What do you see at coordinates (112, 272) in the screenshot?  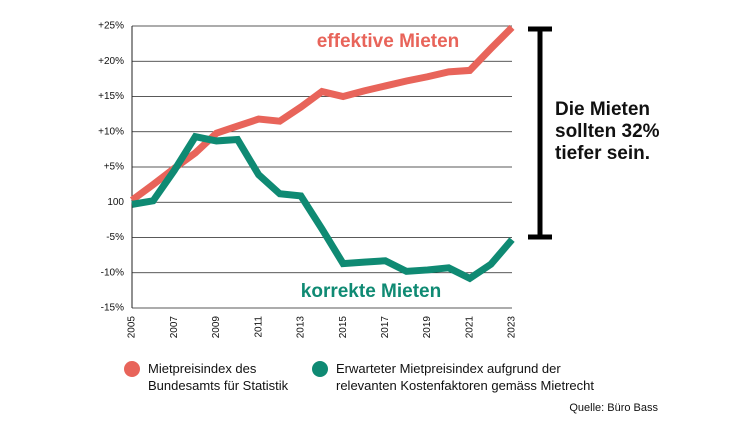 I see `y-tick-label: -10%` at bounding box center [112, 272].